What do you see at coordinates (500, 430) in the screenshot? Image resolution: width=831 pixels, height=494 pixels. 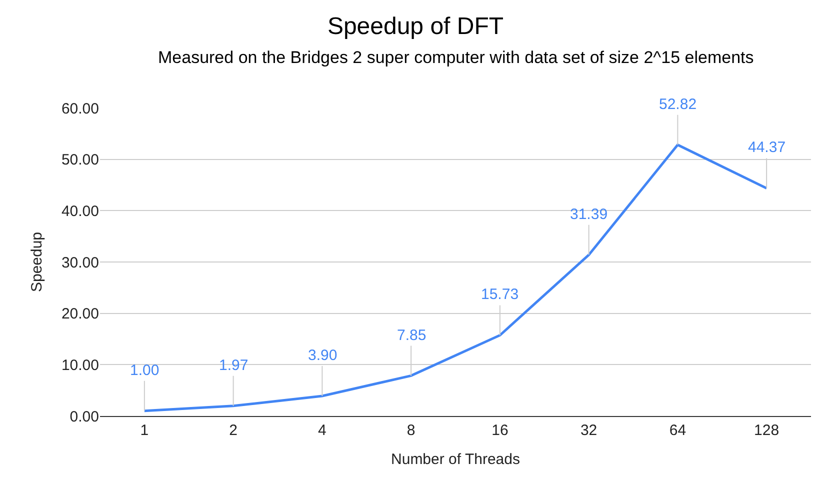 I see `x-tick-label: 16` at bounding box center [500, 430].